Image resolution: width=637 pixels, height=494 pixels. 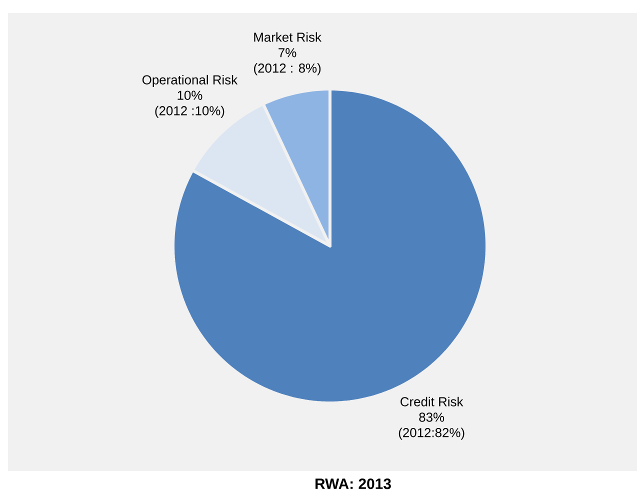 I want to click on data-label: 10%, so click(x=190, y=95).